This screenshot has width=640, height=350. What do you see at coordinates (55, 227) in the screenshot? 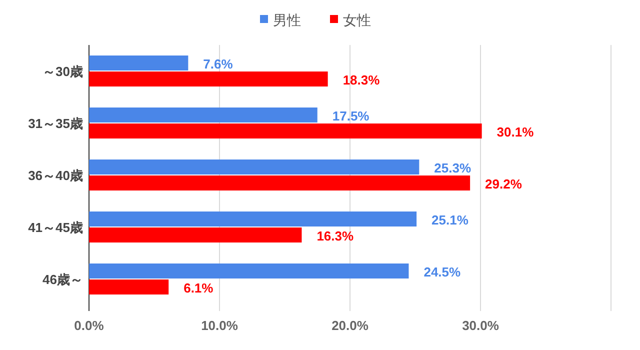
I see `y-tick-label: 41～45歳` at bounding box center [55, 227].